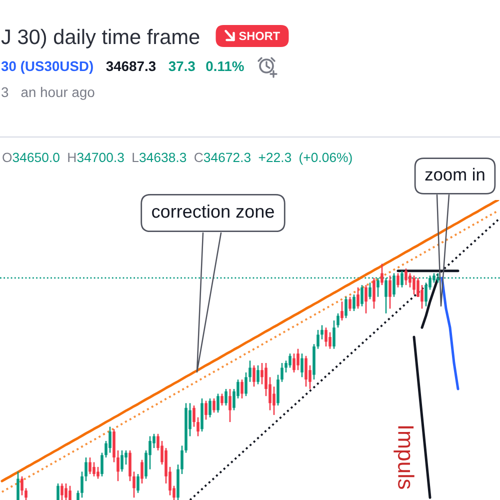 This screenshot has height=500, width=500. I want to click on text: zoom in, so click(454, 174).